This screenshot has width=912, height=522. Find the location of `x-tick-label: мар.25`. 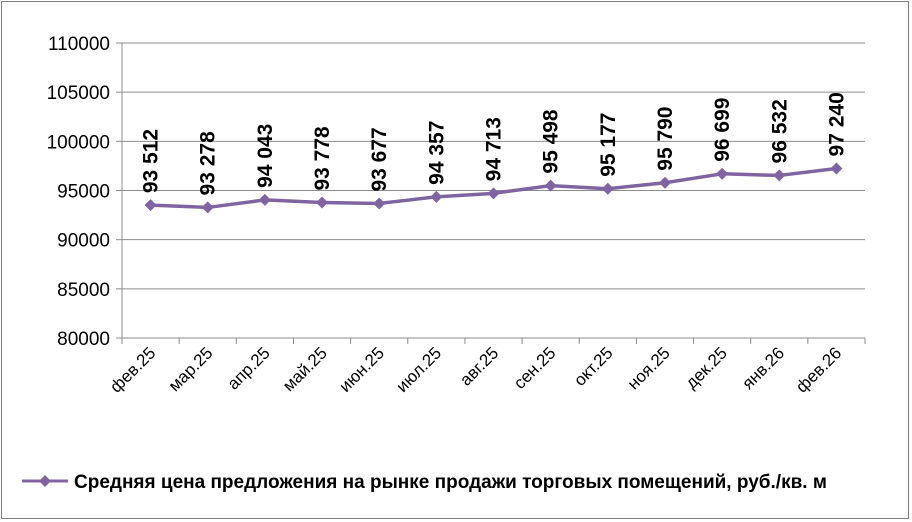

x-tick-label: мар.25 is located at coordinates (191, 369).